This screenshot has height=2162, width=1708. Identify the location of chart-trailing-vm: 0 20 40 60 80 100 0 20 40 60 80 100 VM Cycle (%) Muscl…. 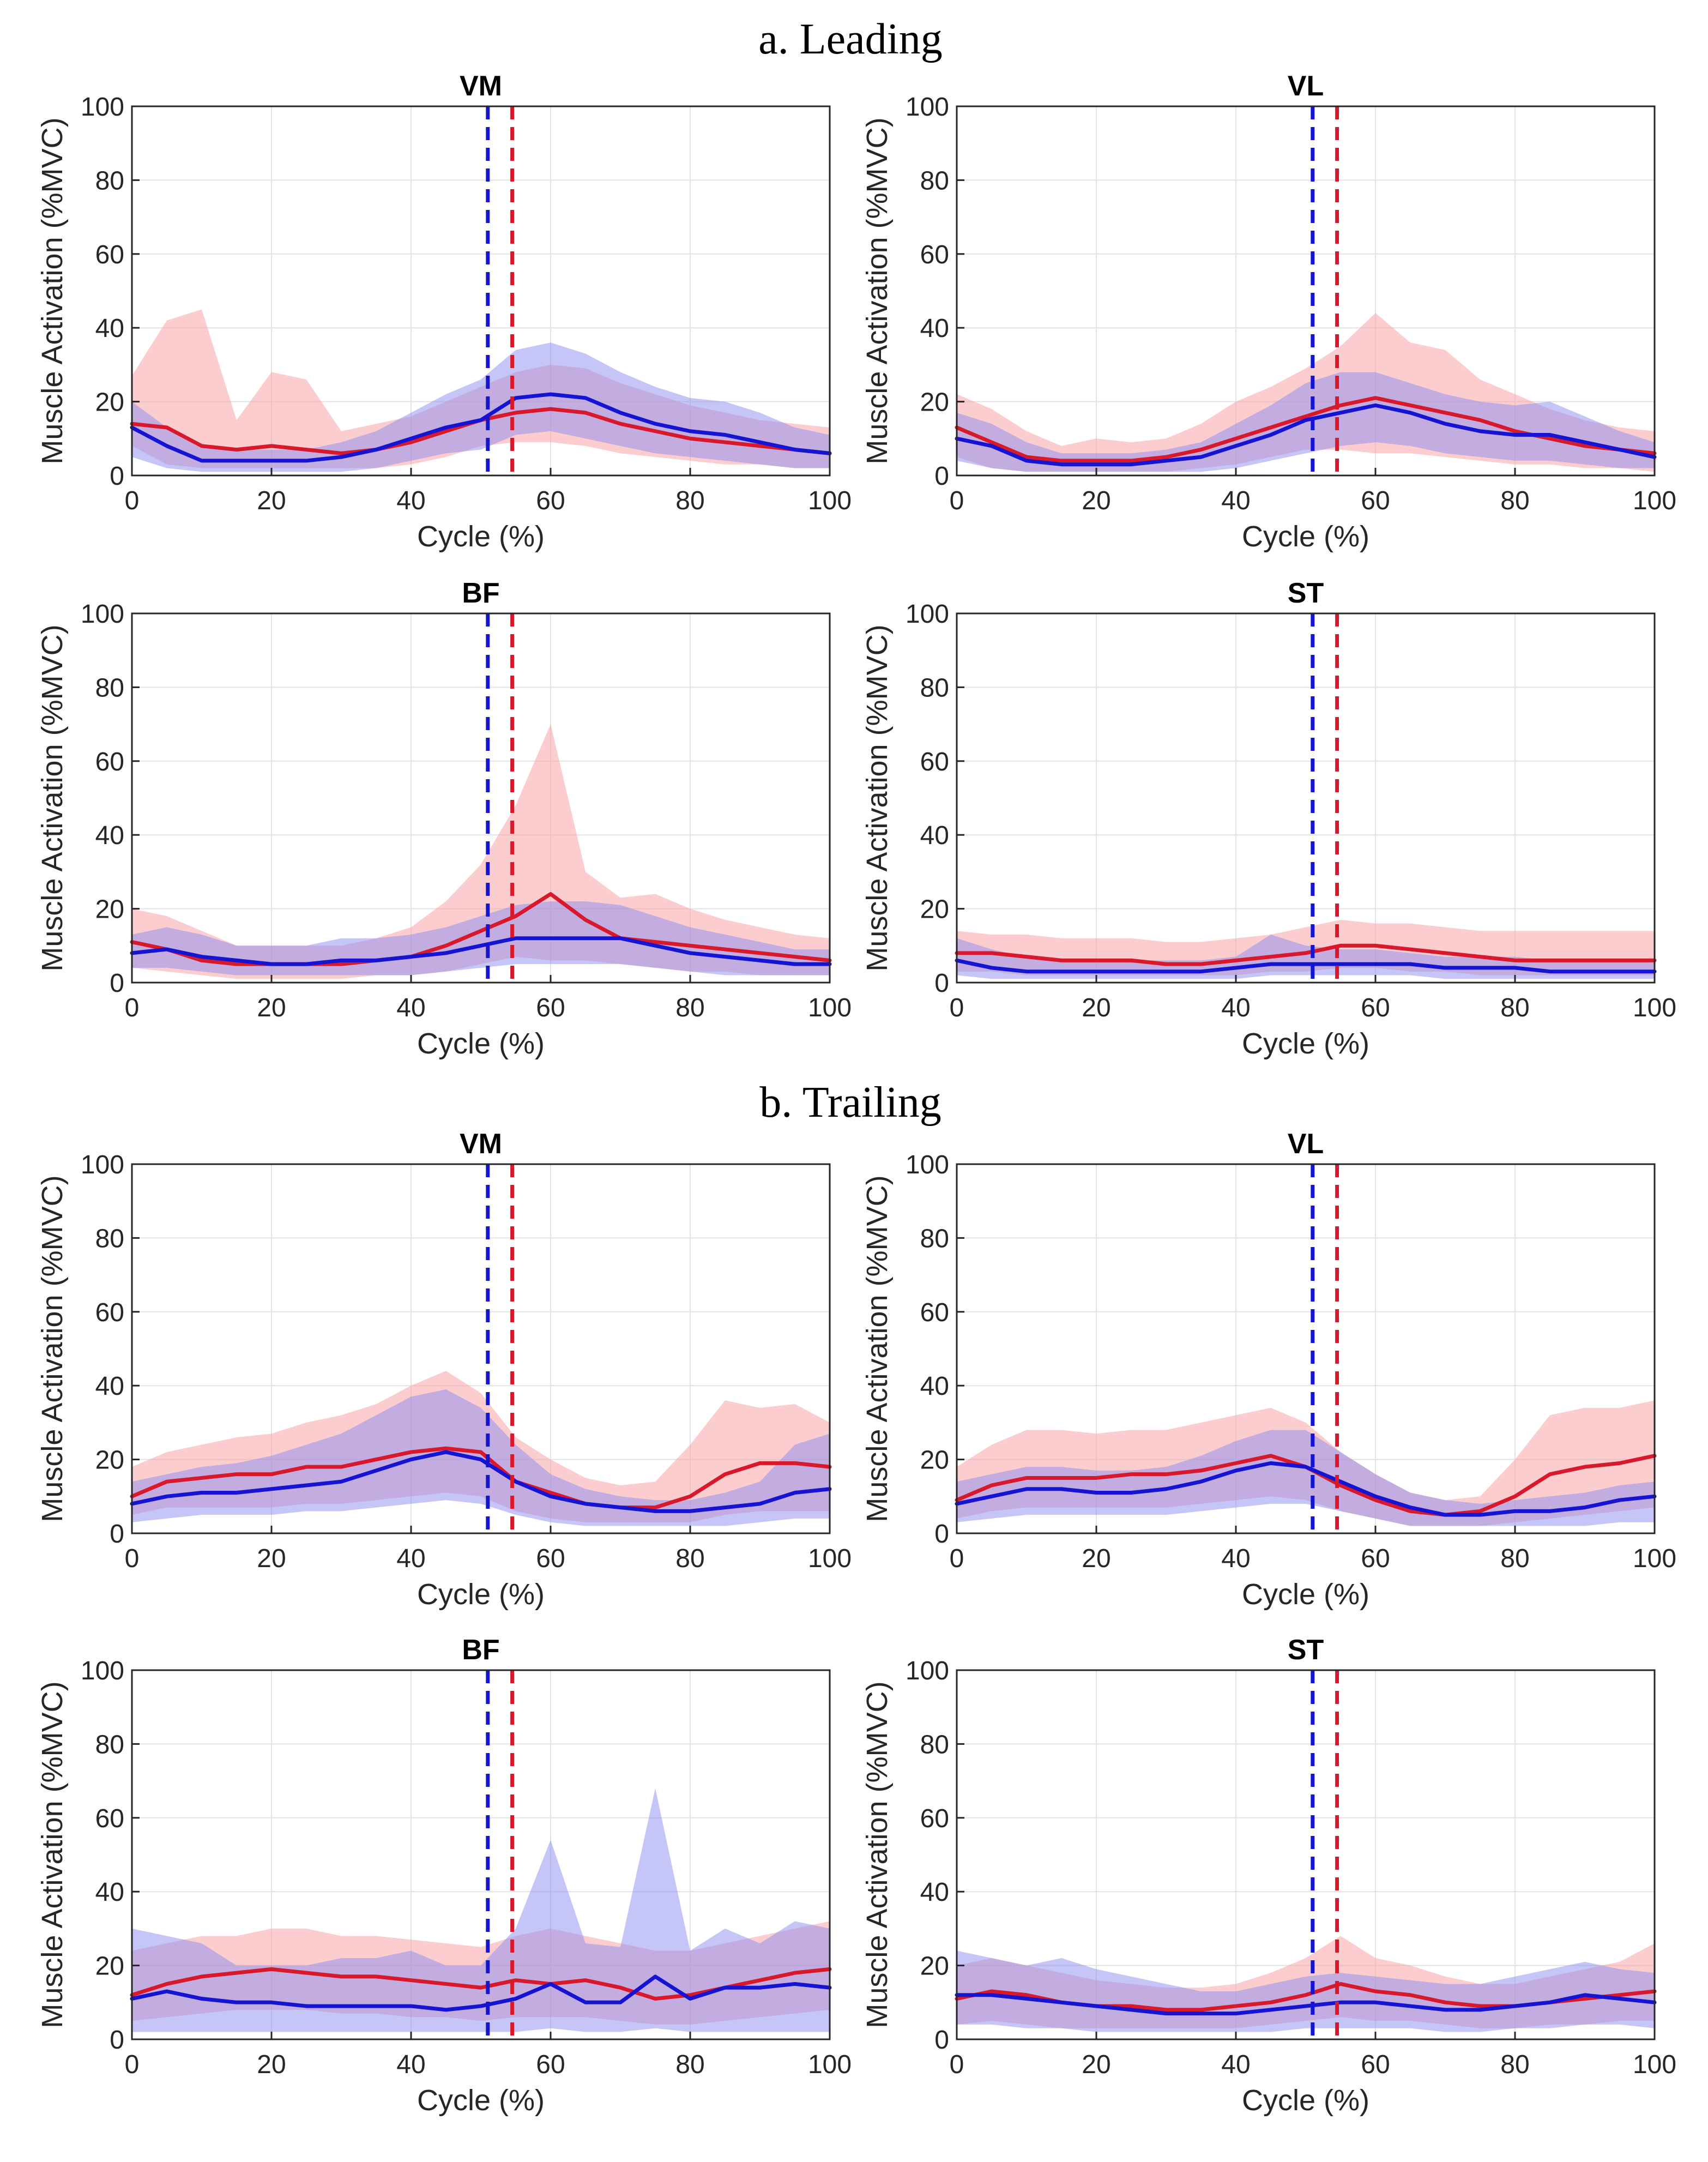
(444, 1369).